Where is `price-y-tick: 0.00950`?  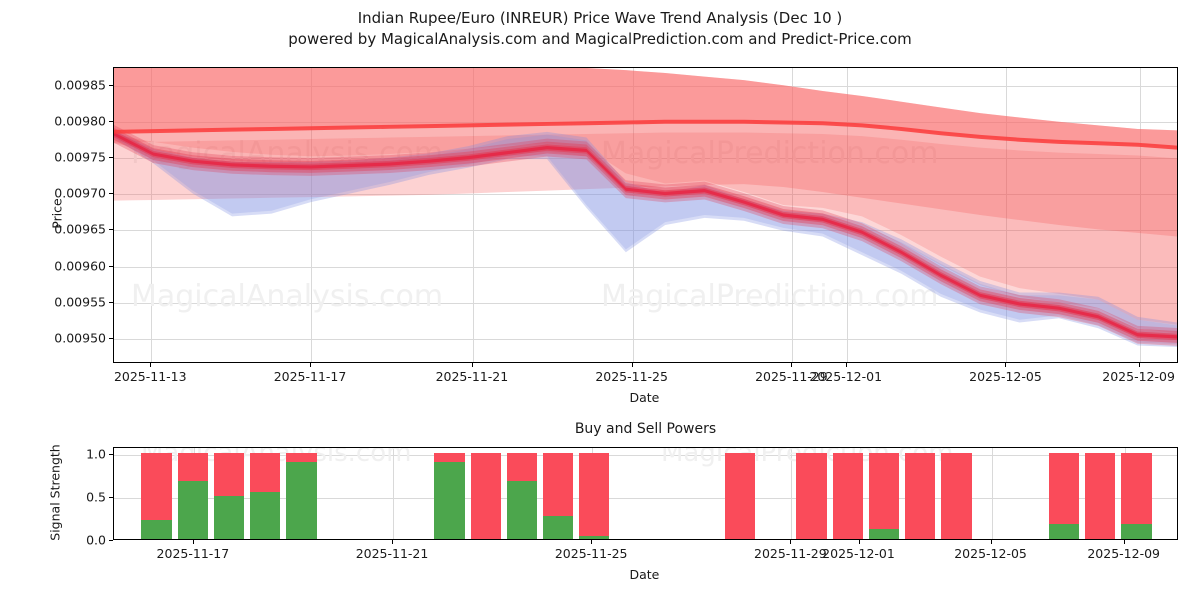
price-y-tick: 0.00950 is located at coordinates (80, 338).